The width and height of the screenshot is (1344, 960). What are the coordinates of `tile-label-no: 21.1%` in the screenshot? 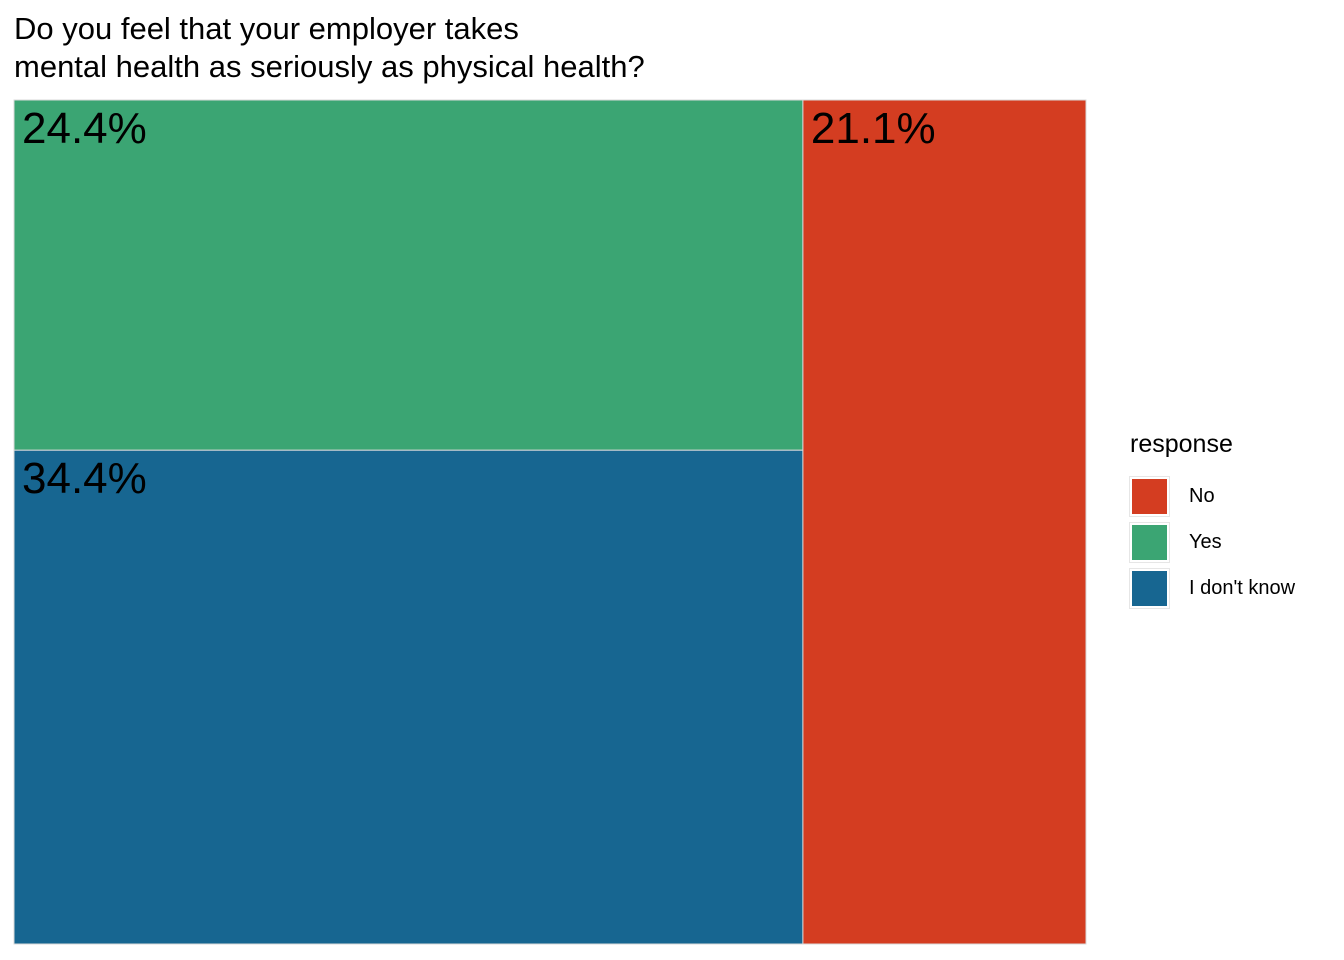 It's located at (873, 128).